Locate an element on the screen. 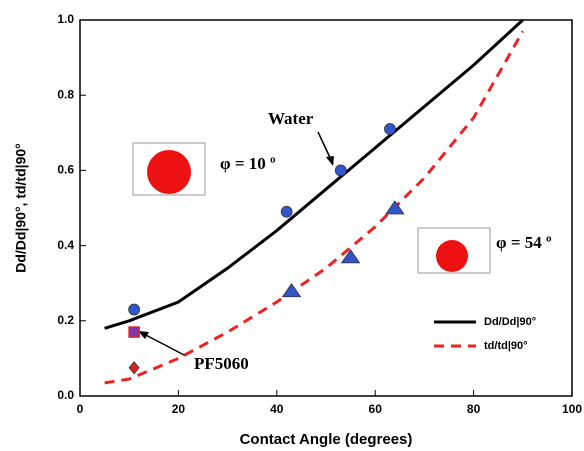  x-tick-label: 40 is located at coordinates (277, 409).